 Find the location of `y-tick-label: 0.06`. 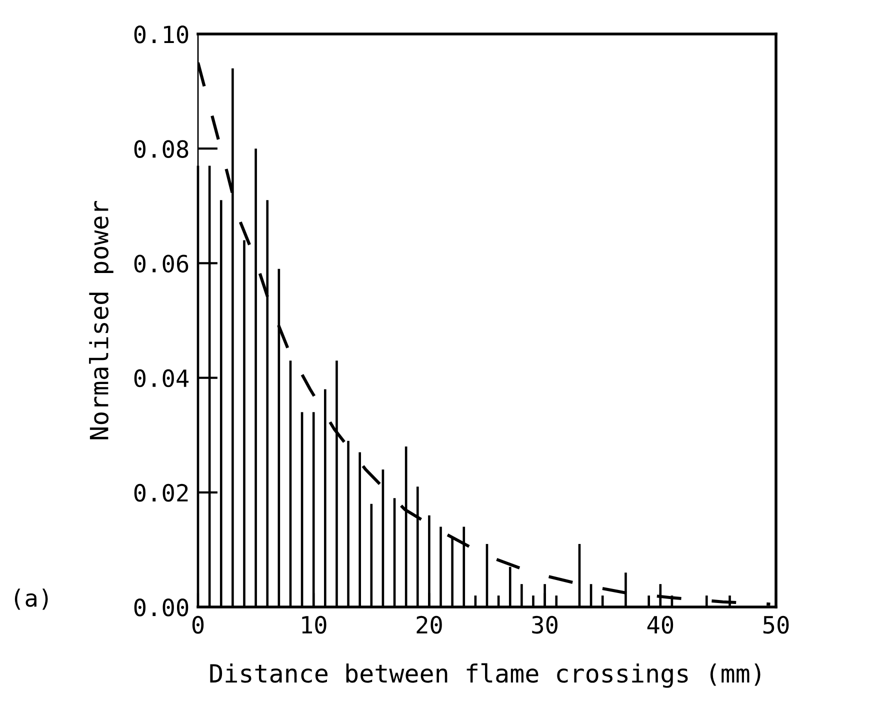

y-tick-label: 0.06 is located at coordinates (161, 263).